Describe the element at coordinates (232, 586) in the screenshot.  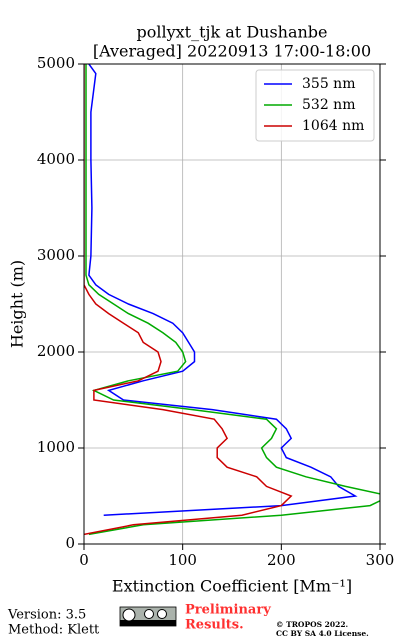
I see `x-axis-label: Extinction Coefficient [Mm⁻¹]` at that location.